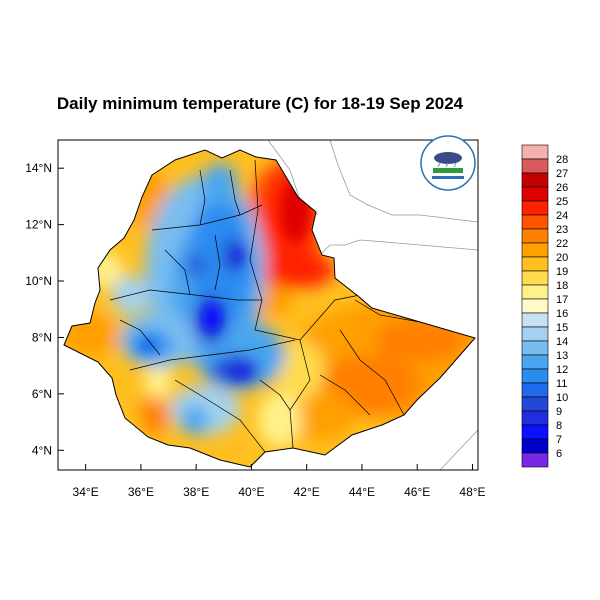 The height and width of the screenshot is (600, 600). I want to click on colorbar-label: 23, so click(562, 230).